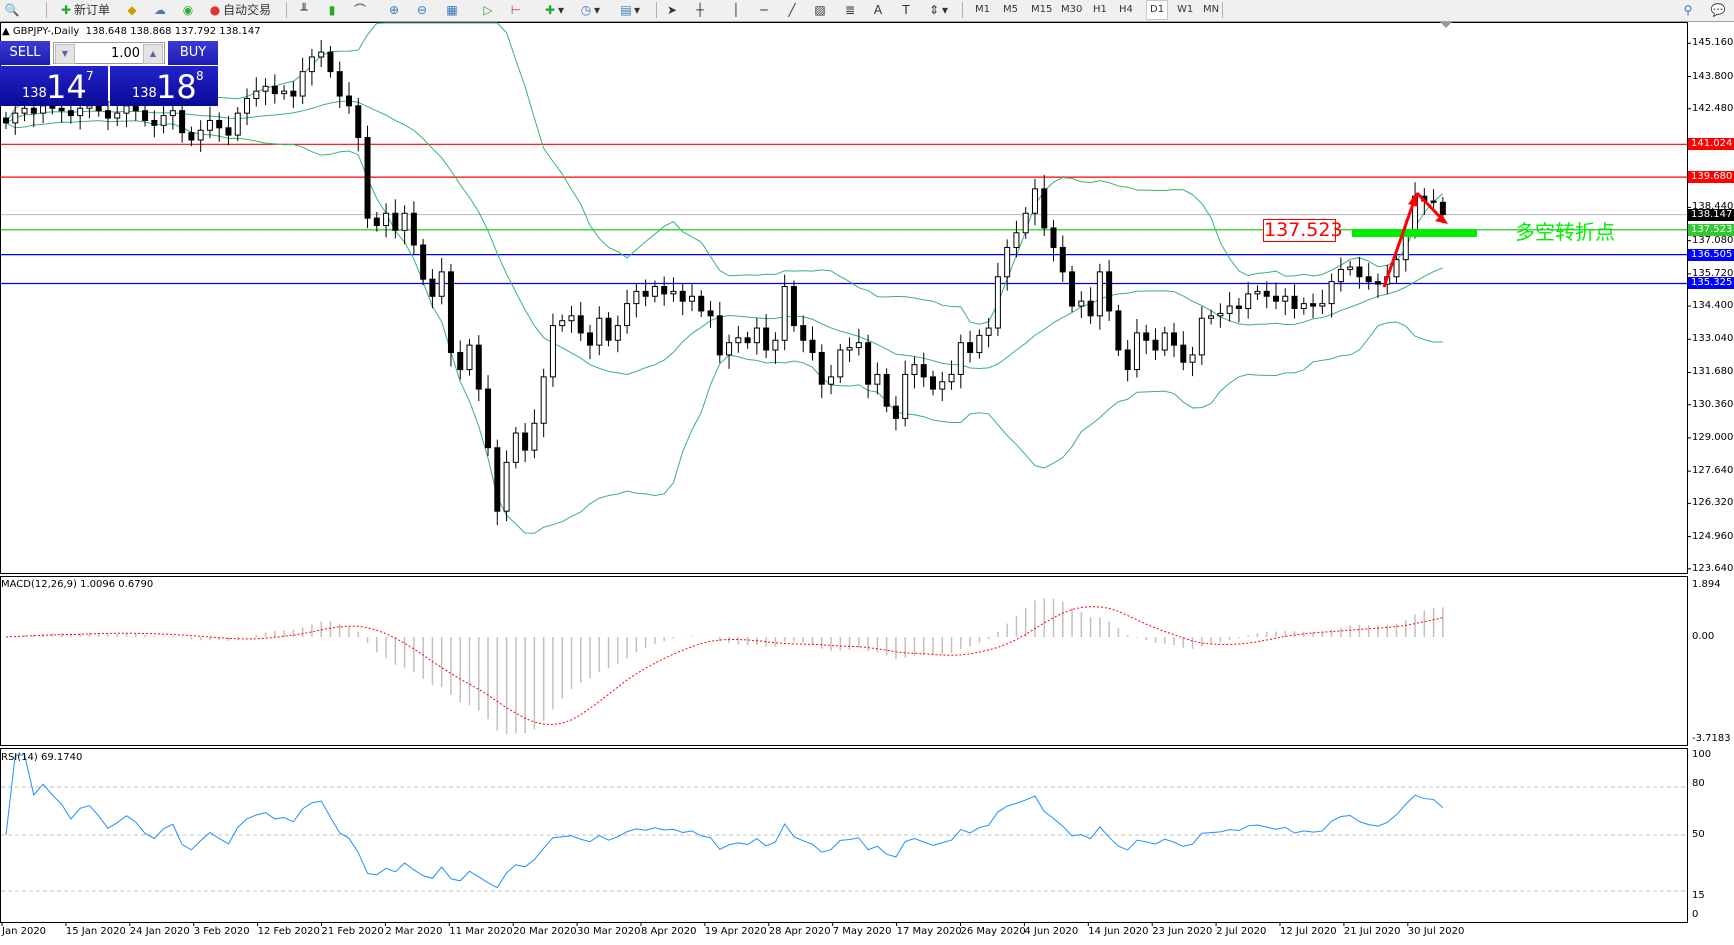 The image size is (1734, 945). Describe the element at coordinates (332, 10) in the screenshot. I see `candlestick-icon: ▮` at that location.